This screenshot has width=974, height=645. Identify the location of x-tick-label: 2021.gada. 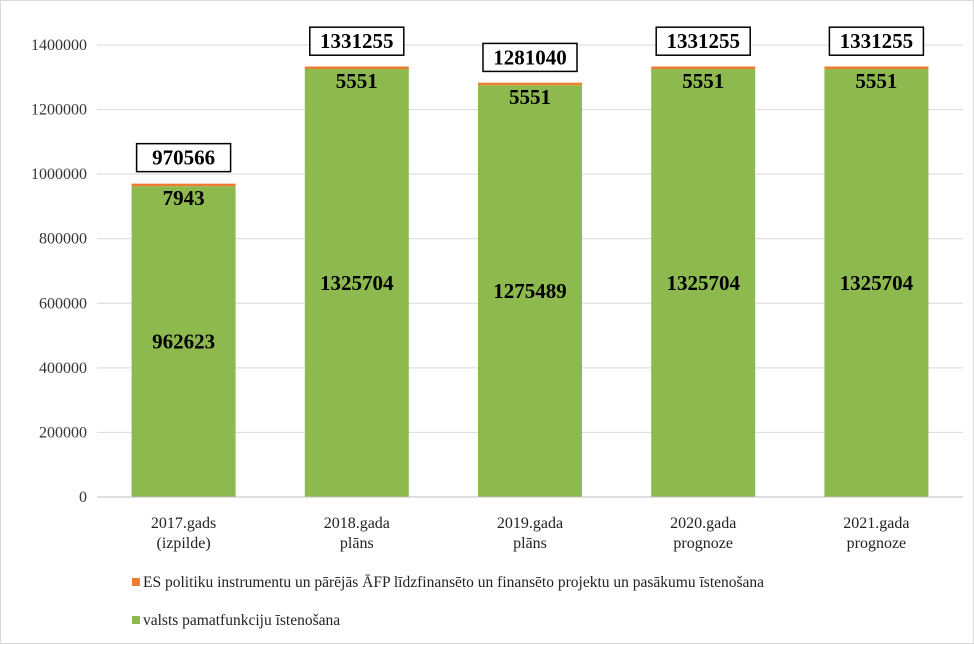
(876, 523).